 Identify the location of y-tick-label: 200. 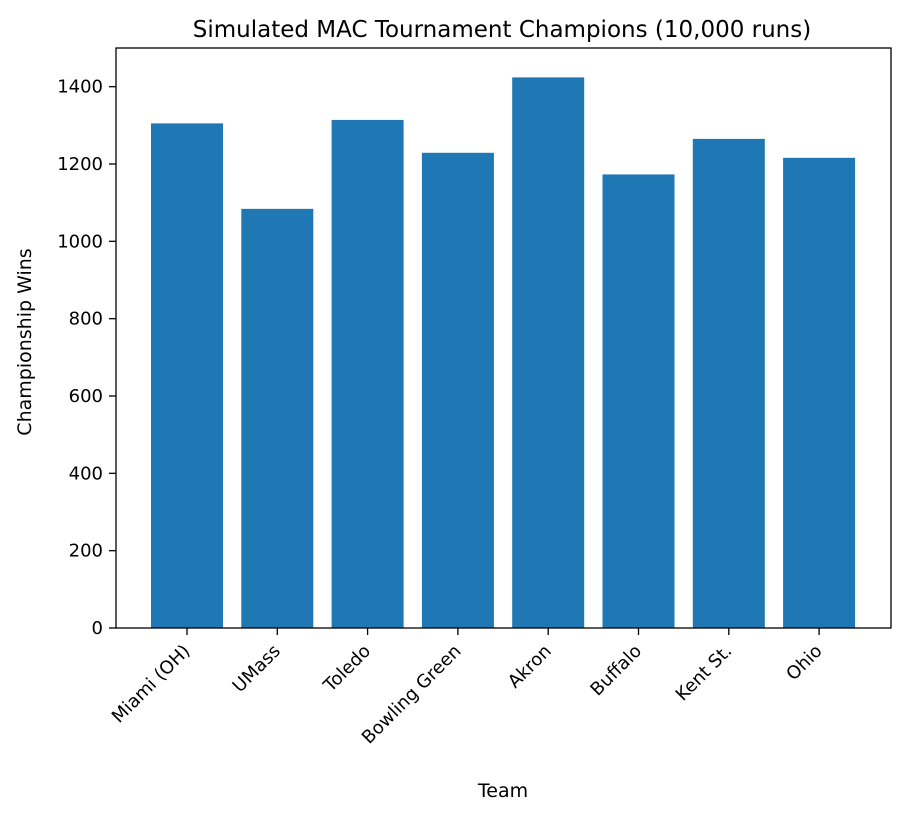
(86, 551).